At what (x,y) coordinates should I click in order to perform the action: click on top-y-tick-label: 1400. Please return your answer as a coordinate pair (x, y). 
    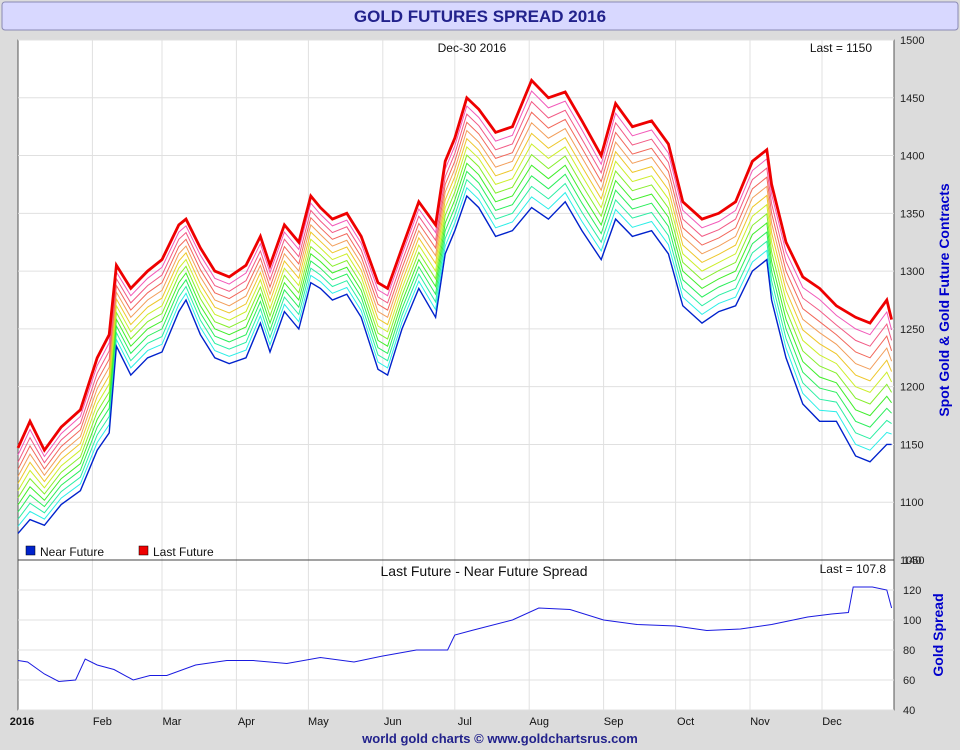
    Looking at the image, I should click on (912, 157).